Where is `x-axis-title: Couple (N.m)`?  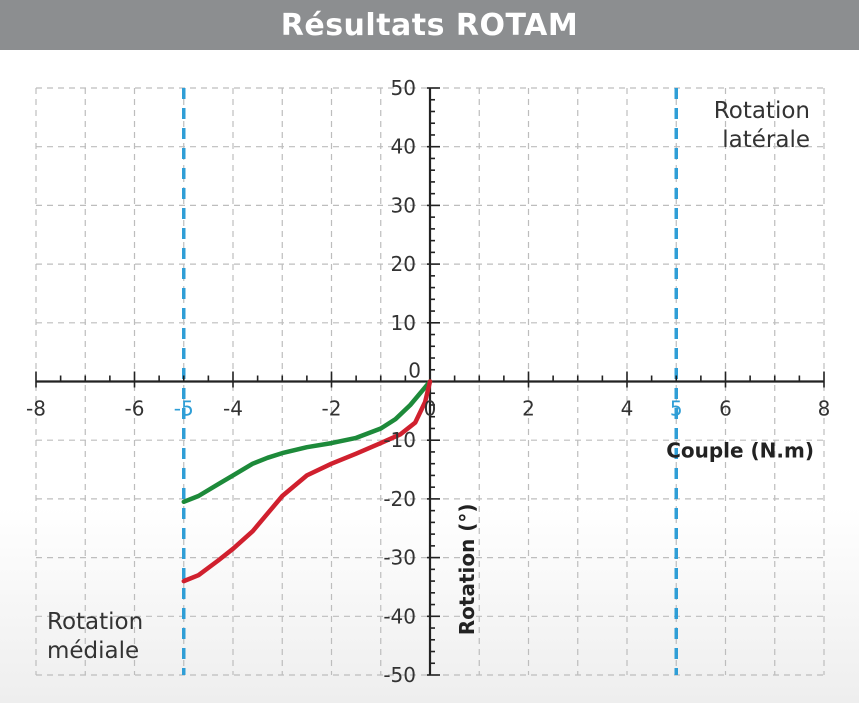 x-axis-title: Couple (N.m) is located at coordinates (740, 451).